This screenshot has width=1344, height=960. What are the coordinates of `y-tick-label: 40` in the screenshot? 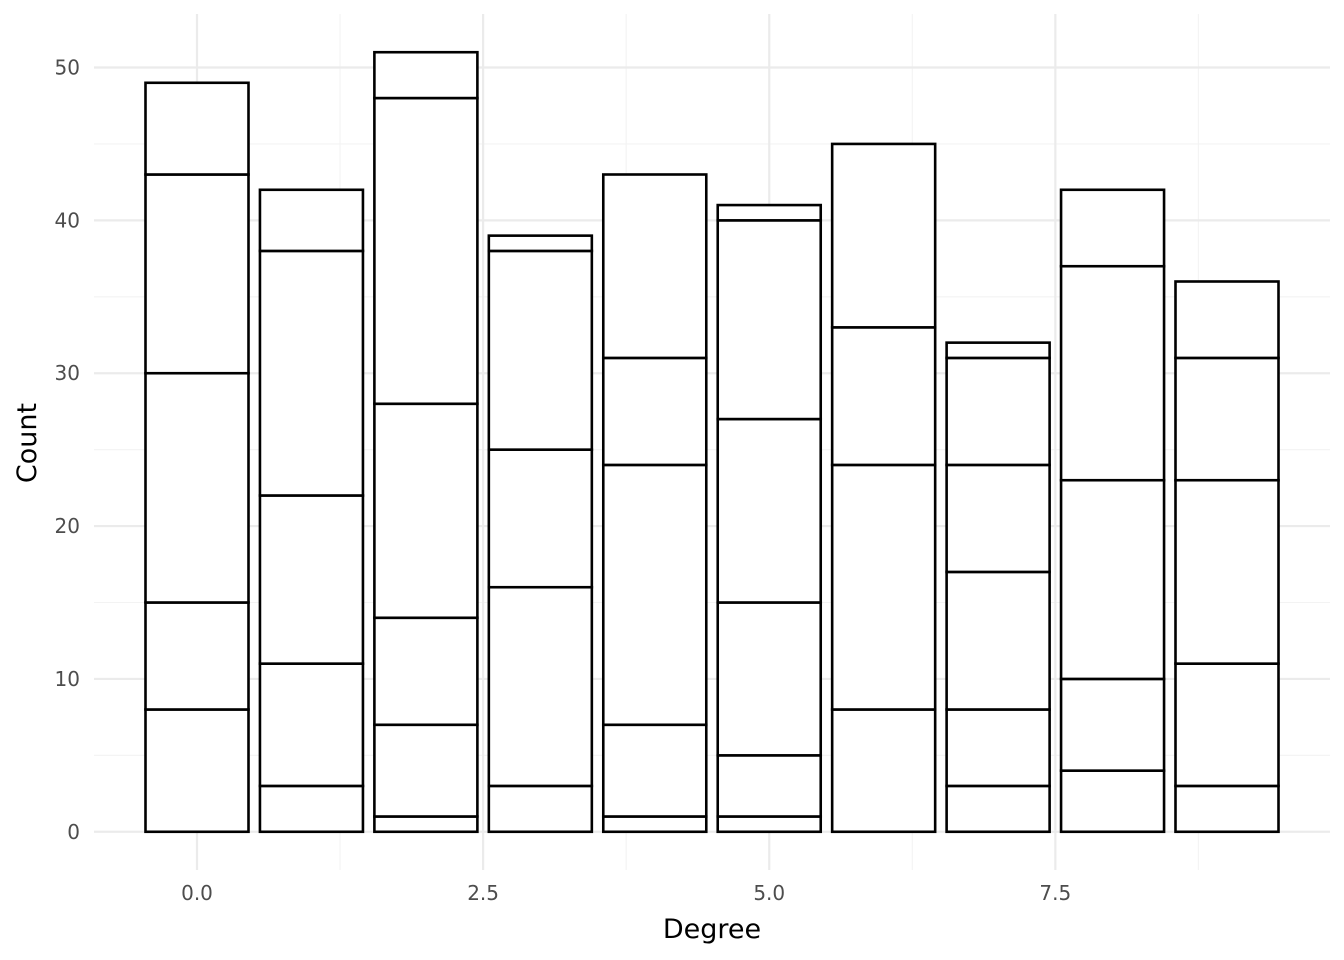 It's located at (67, 220).